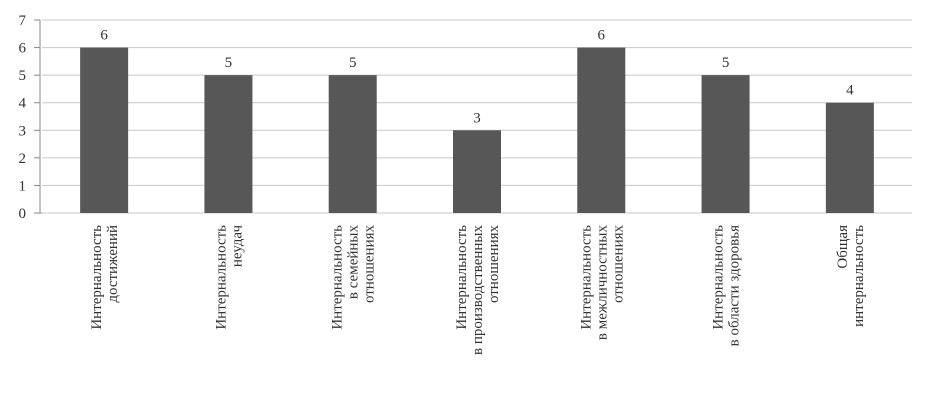 This screenshot has height=401, width=929. I want to click on x-tick-label: Интернальностьдостижений, so click(105, 277).